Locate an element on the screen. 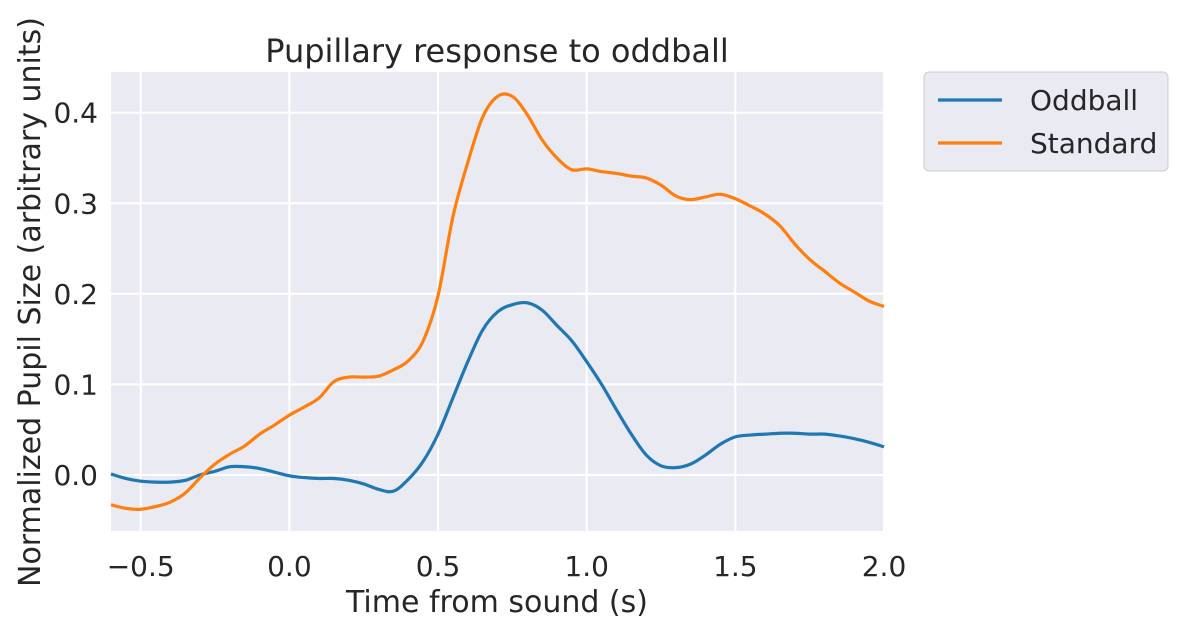 This screenshot has height=629, width=1180. y-tick-label: 0.2 is located at coordinates (75, 294).